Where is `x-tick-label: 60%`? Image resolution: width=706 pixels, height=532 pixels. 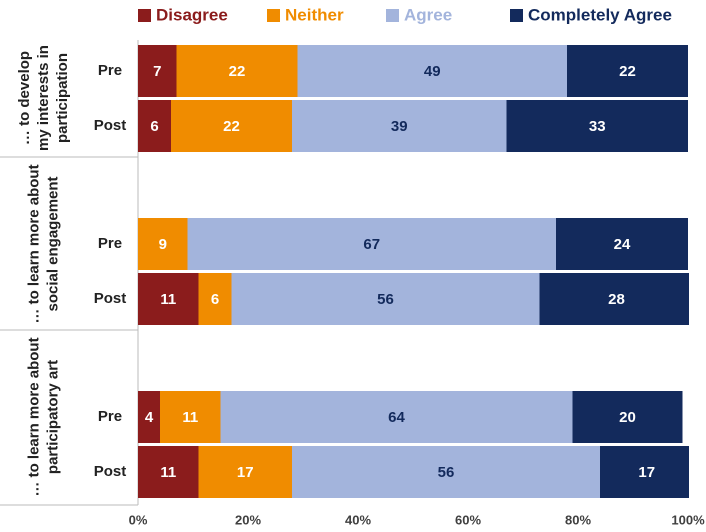
x-tick-label: 60% is located at coordinates (468, 519).